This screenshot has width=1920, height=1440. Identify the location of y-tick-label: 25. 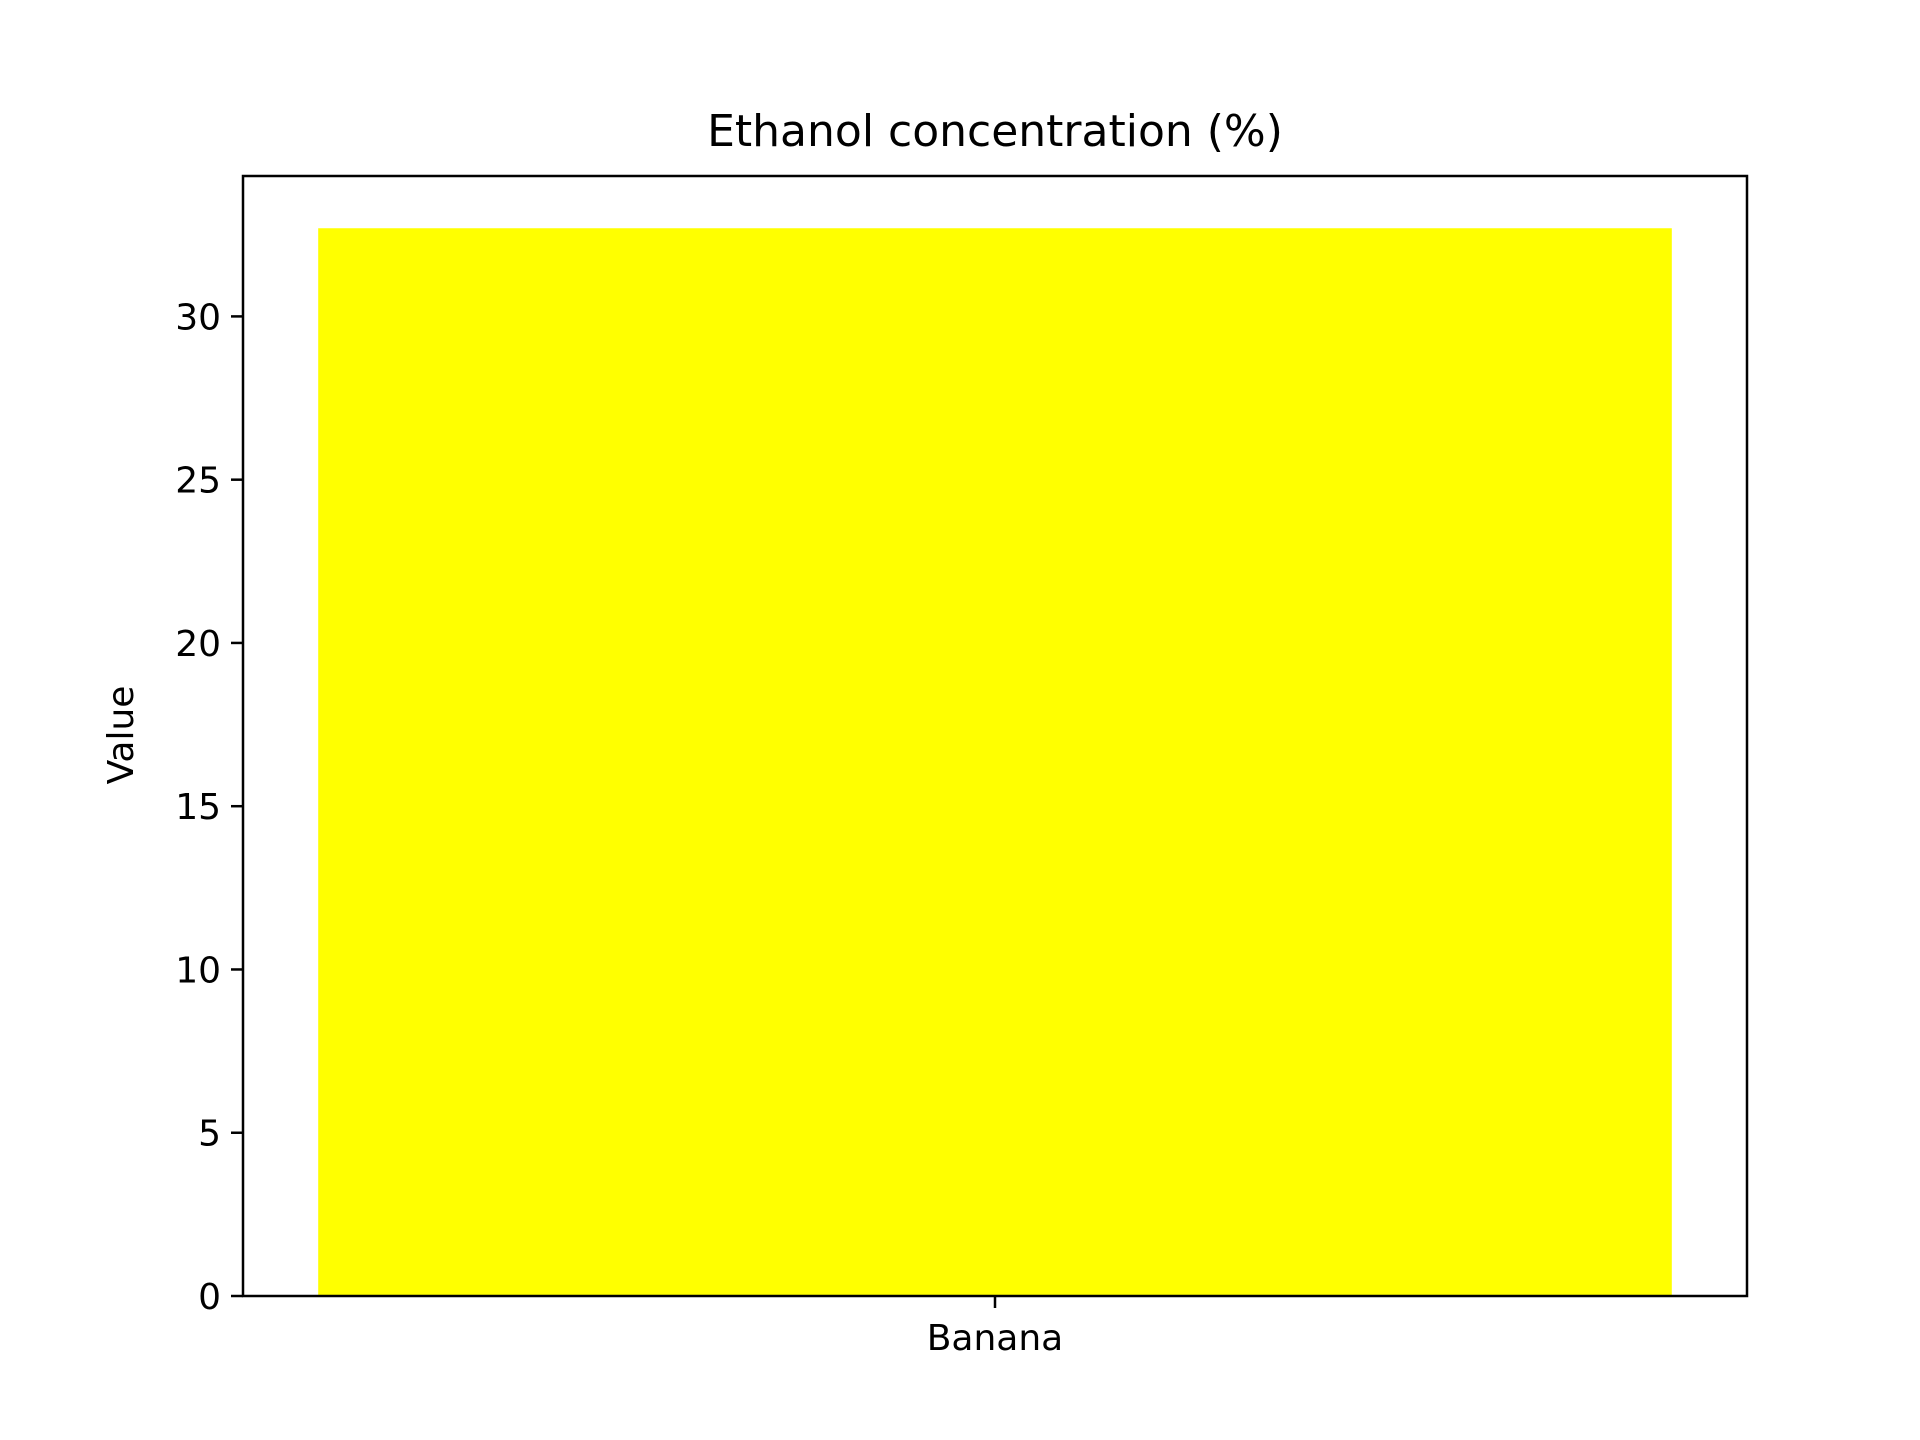
(198, 481).